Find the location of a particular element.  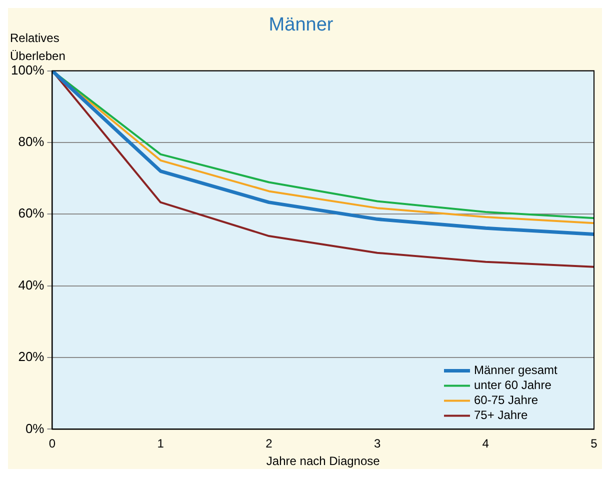

x-axis-title: Jahre nach Diagnose is located at coordinates (323, 461).